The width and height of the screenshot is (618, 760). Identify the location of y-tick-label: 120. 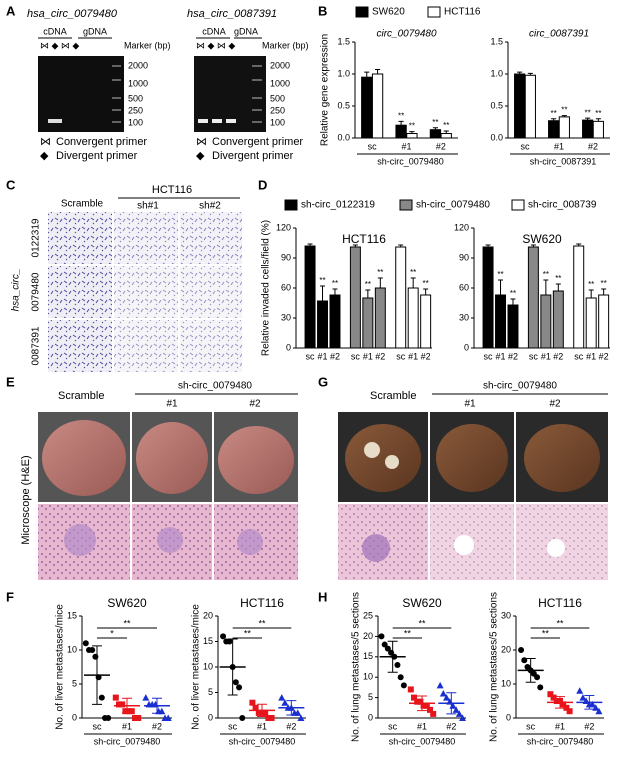
(283, 227).